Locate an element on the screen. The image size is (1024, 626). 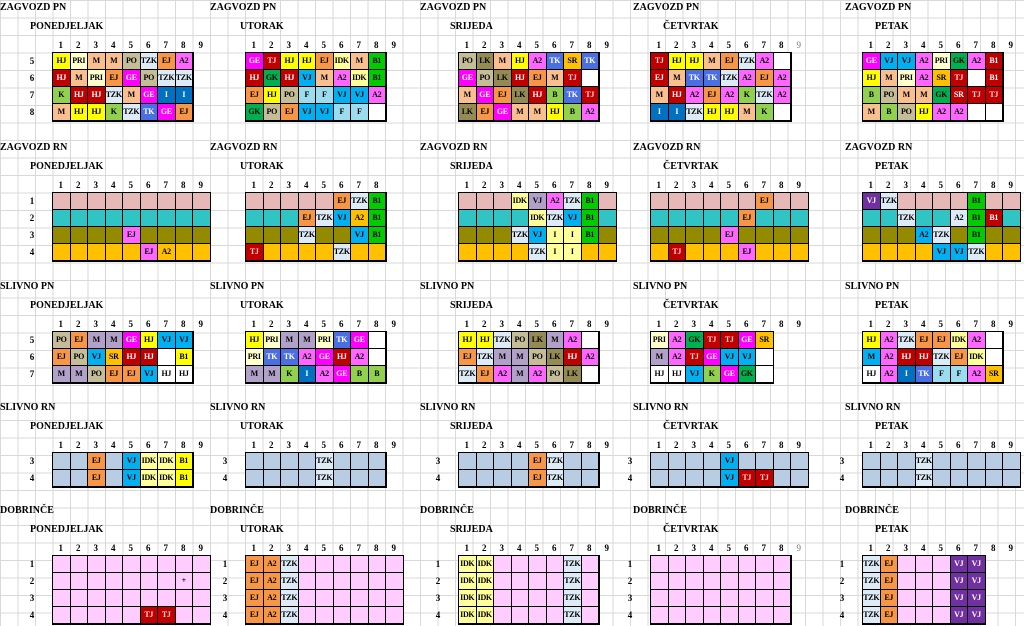
lesson-cell: SR is located at coordinates (765, 340).